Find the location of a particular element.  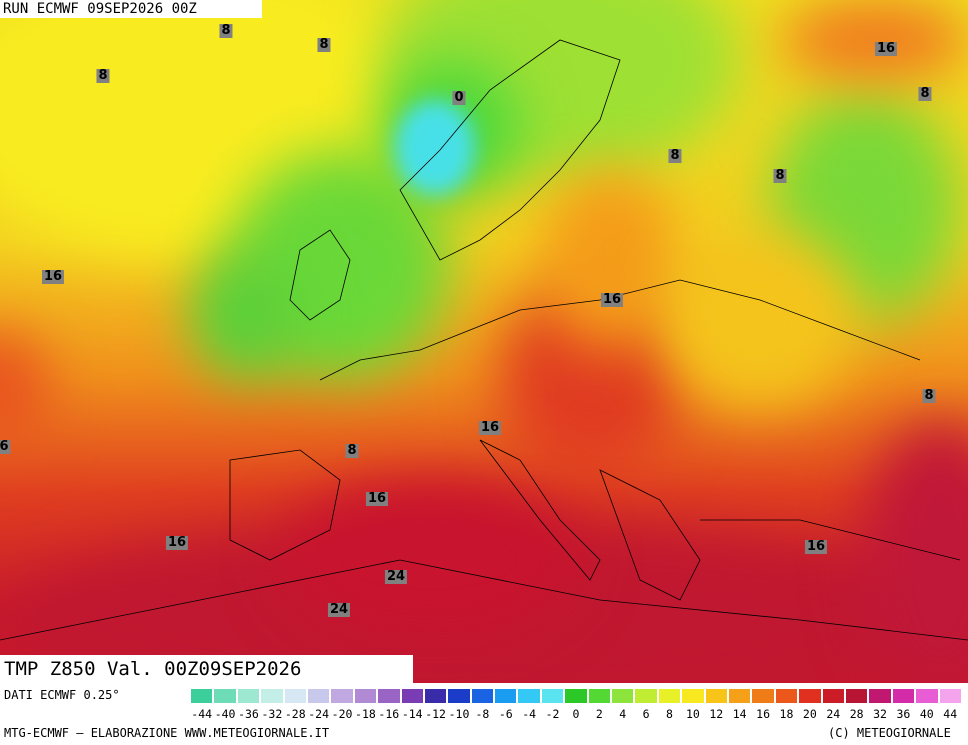

color-legend is located at coordinates (576, 696).